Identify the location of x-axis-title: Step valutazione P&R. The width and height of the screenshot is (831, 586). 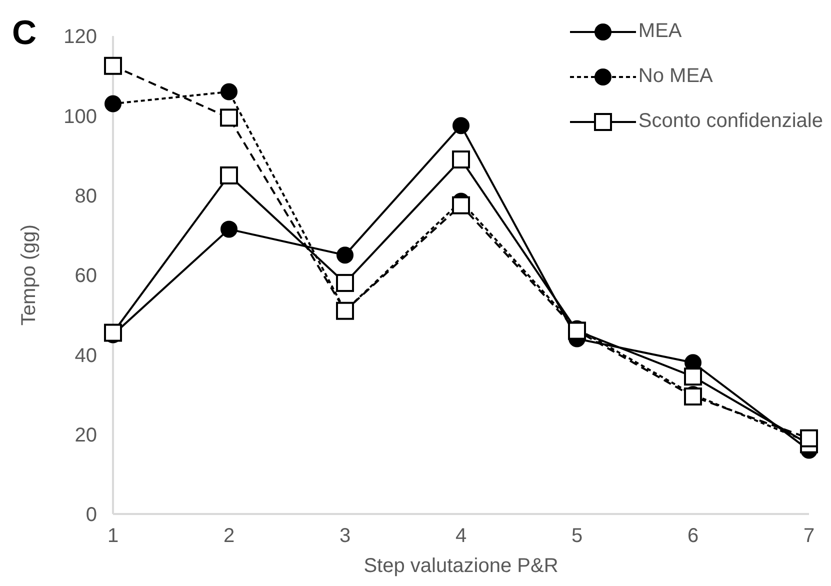
(461, 566).